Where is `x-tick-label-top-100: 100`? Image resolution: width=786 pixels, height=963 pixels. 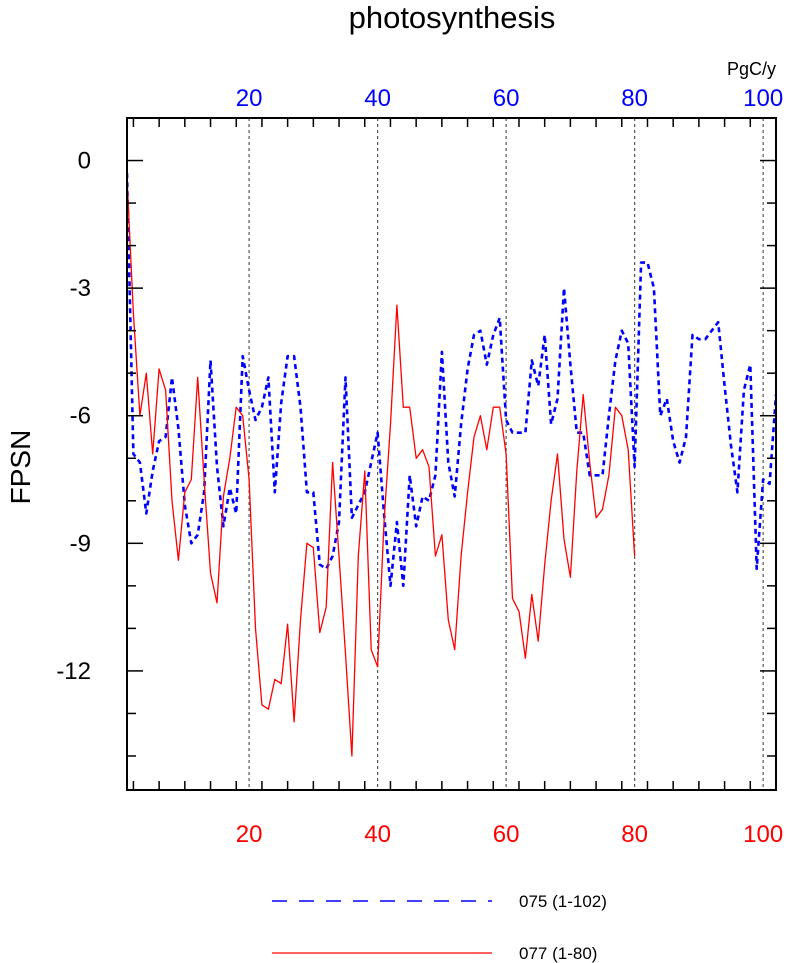
x-tick-label-top-100: 100 is located at coordinates (763, 98).